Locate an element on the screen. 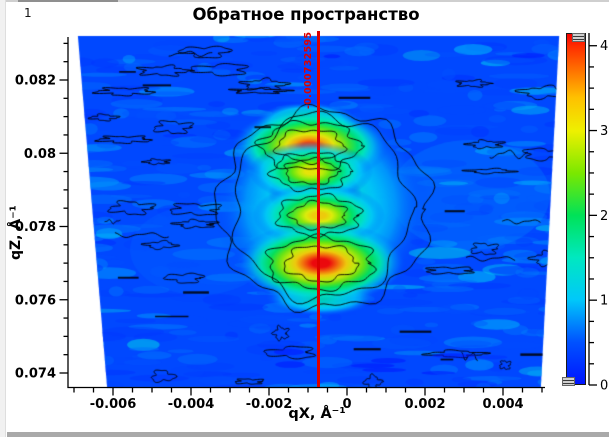 The height and width of the screenshot is (437, 609). colorbar-gradient is located at coordinates (576, 209).